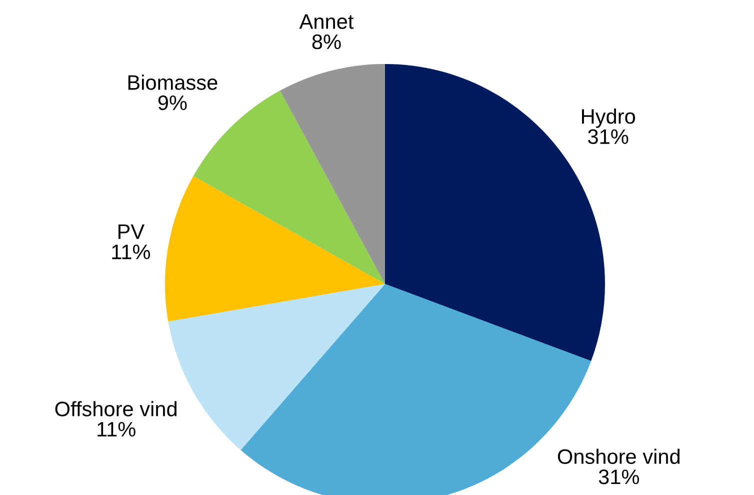 Image resolution: width=754 pixels, height=495 pixels. What do you see at coordinates (609, 118) in the screenshot?
I see `slice-label: Hydro` at bounding box center [609, 118].